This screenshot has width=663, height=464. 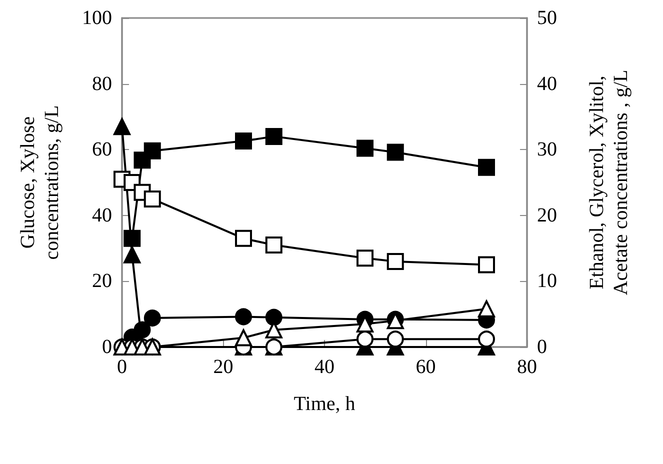 I want to click on y-tick-label: 60, so click(x=102, y=149).